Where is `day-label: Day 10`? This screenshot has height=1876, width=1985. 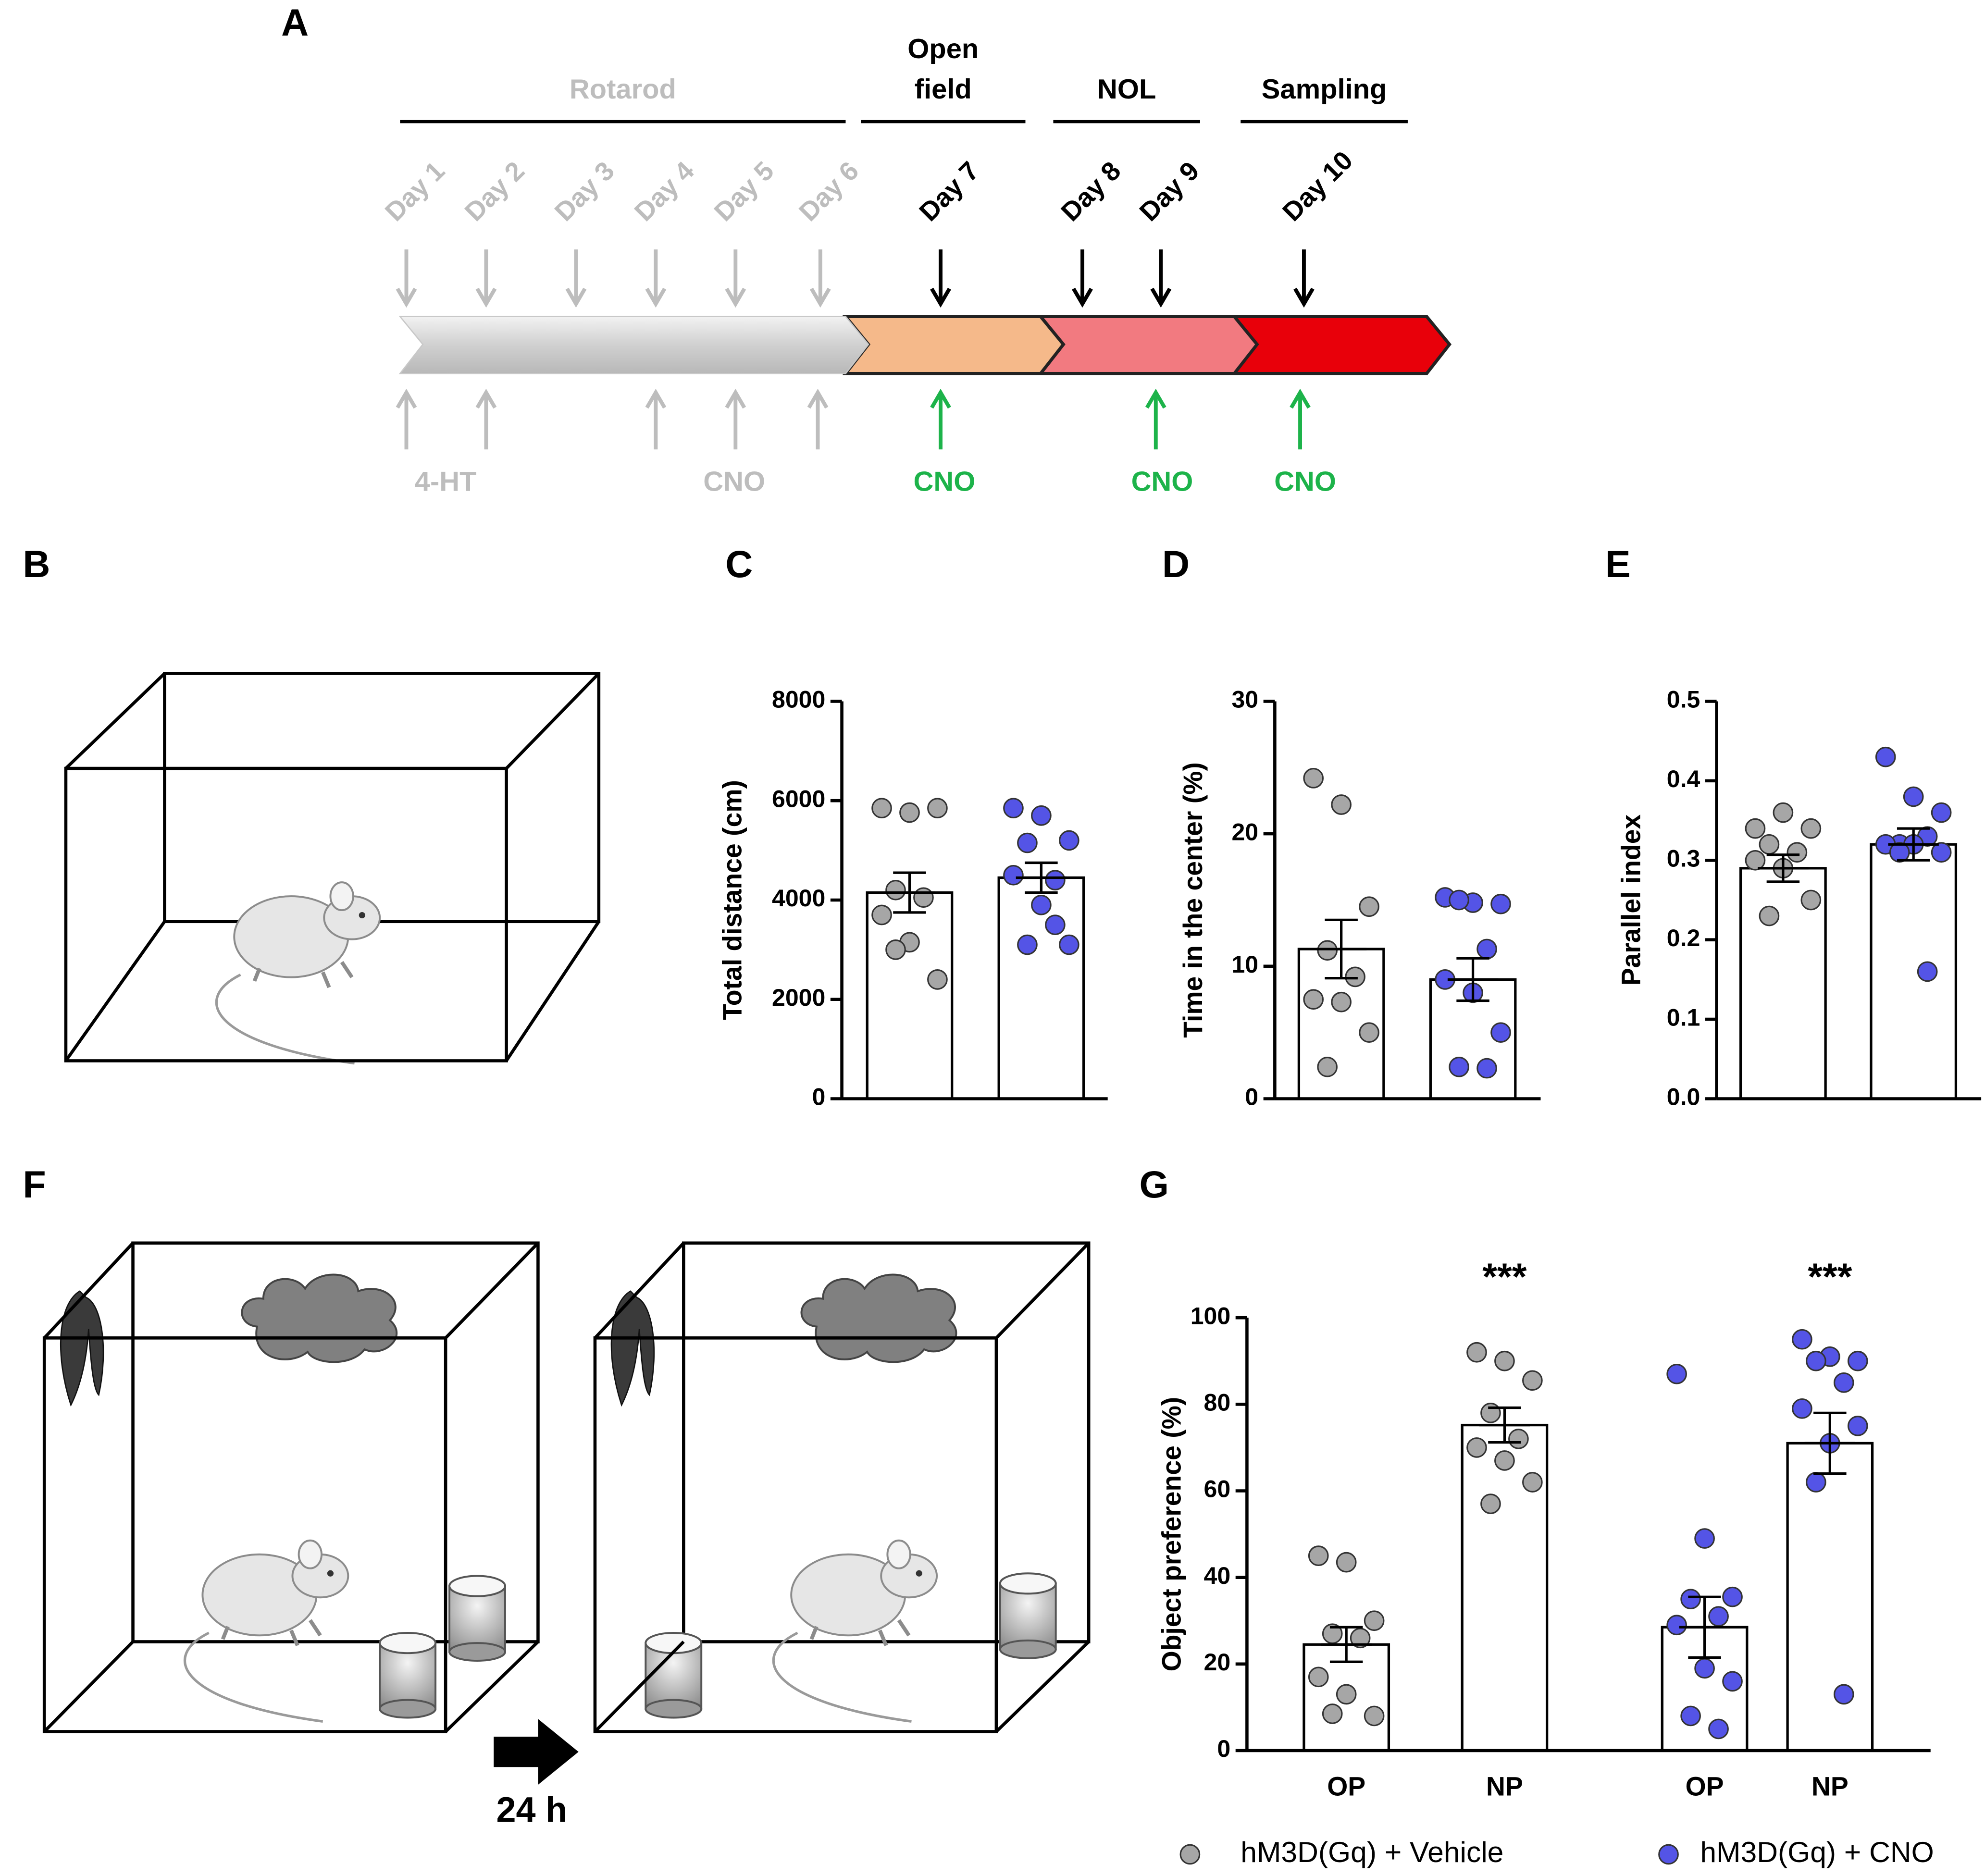 day-label: Day 10 is located at coordinates (1317, 186).